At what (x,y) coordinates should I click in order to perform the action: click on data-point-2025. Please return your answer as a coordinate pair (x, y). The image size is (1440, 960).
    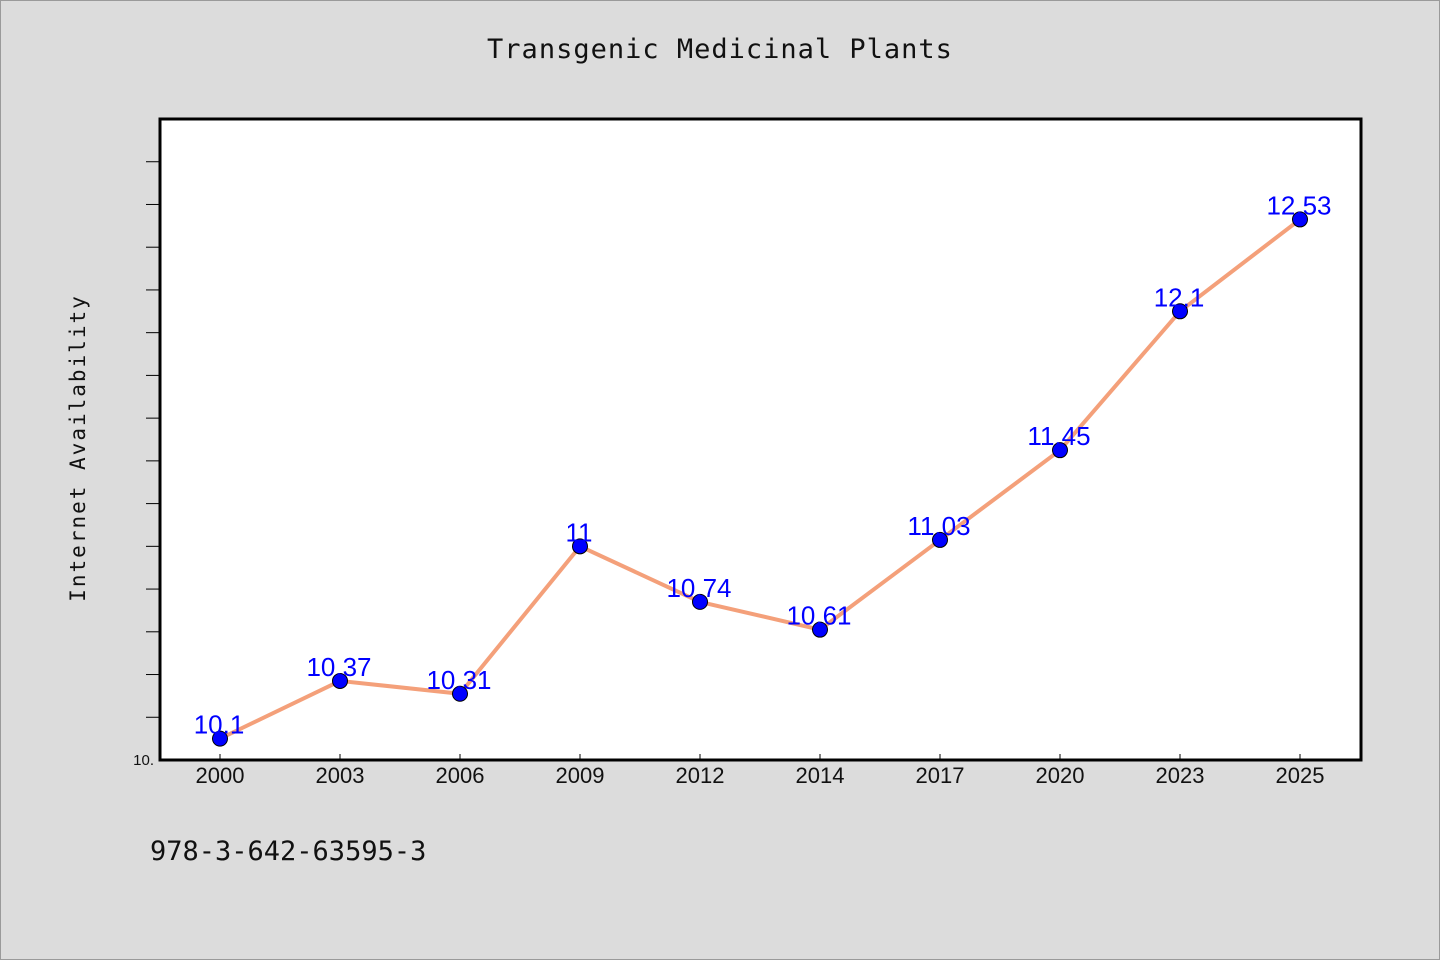
    Looking at the image, I should click on (1300, 219).